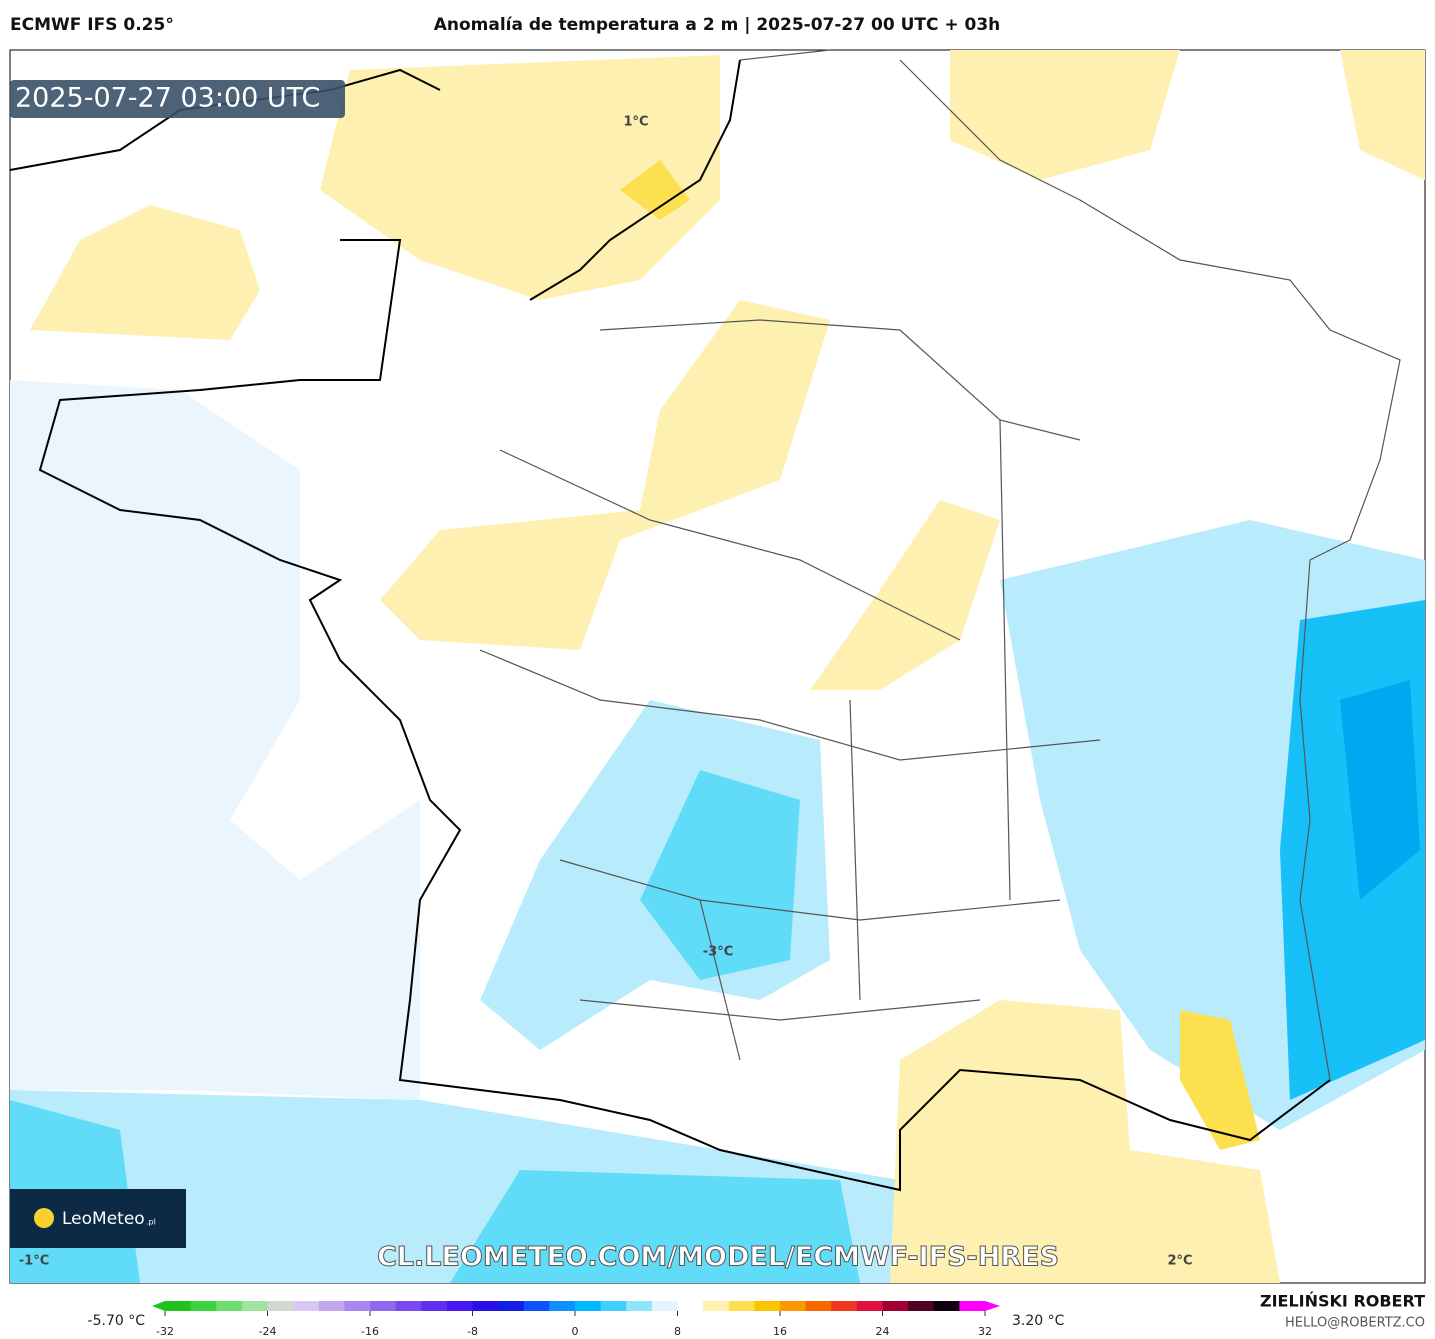 The height and width of the screenshot is (1339, 1435). I want to click on logo-sun, so click(44, 1218).